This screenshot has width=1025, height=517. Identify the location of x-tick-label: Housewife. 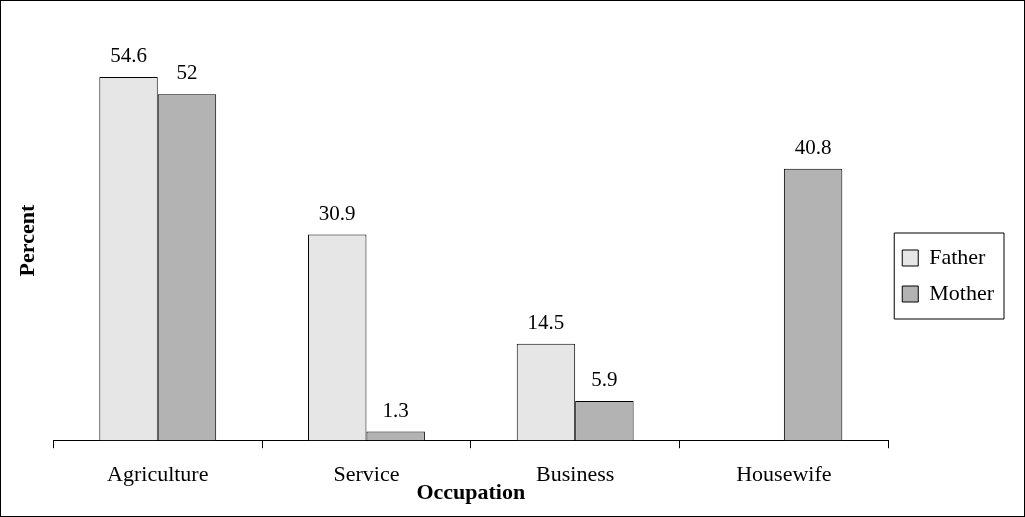
(784, 474).